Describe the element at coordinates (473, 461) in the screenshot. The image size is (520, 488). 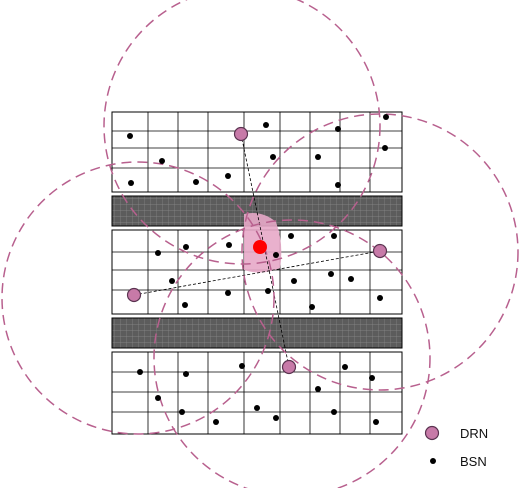
I see `legend-bsn-label: BSN` at that location.